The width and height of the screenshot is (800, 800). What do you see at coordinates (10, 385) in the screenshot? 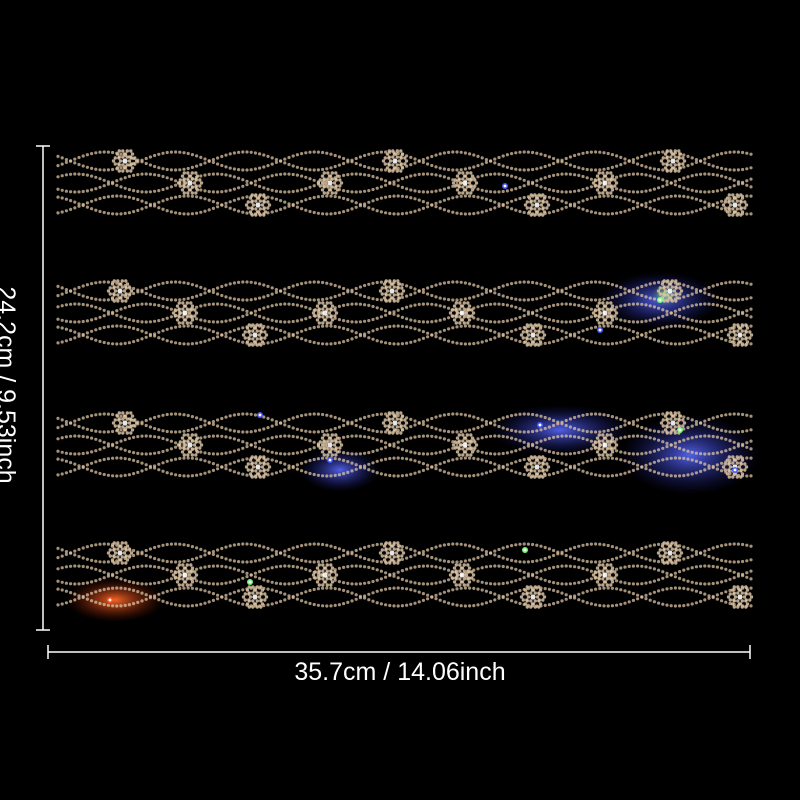
I see `height-dimension-label: 24.2cm / 9.53inch` at bounding box center [10, 385].